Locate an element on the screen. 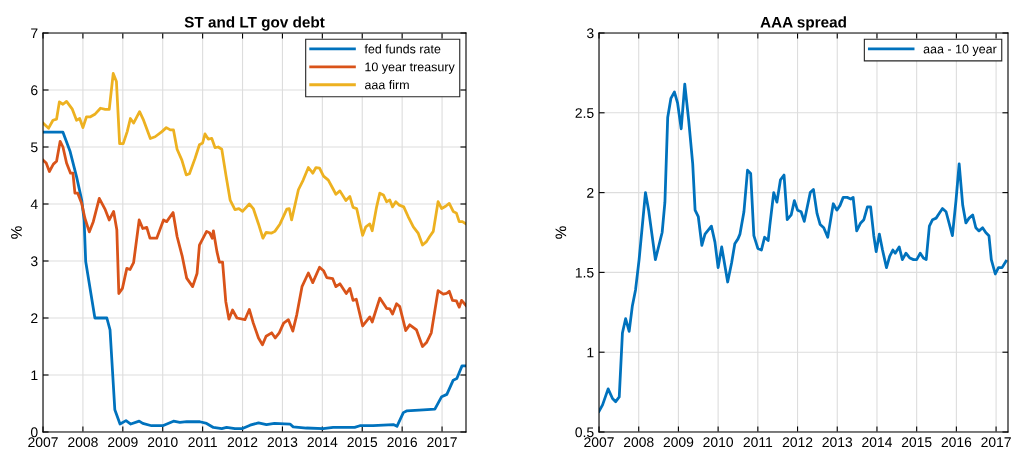  y-tick-label: 0 is located at coordinates (34, 432).